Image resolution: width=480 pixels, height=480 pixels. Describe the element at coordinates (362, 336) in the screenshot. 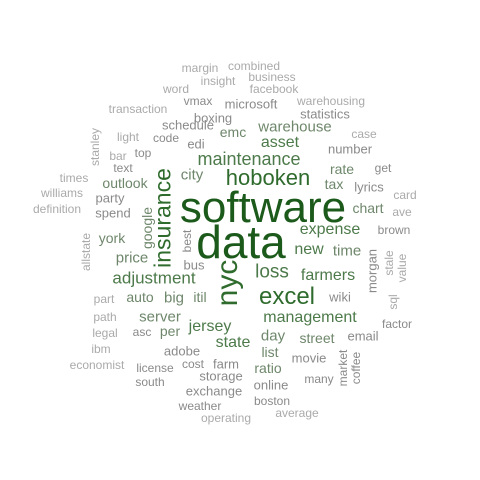

I see `cloud-word: email` at that location.